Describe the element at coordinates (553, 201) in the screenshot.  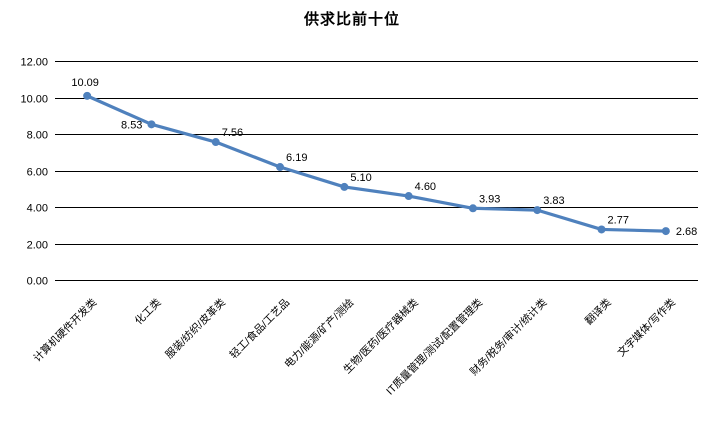
I see `data-point-label: 3.83` at that location.